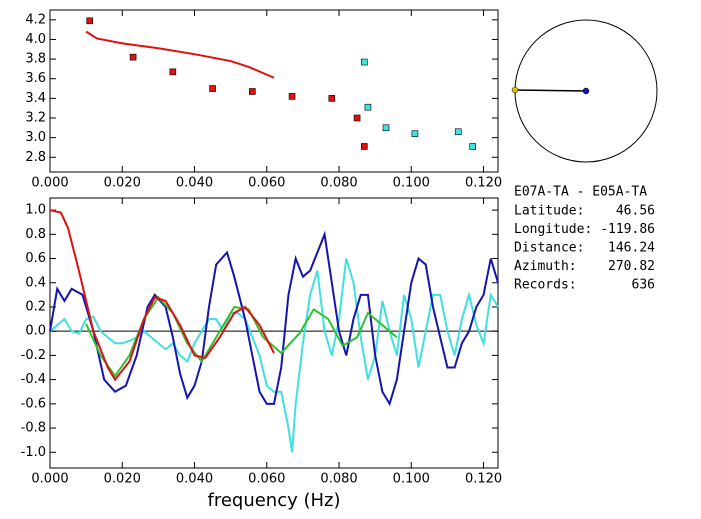 Image resolution: width=701 pixels, height=519 pixels. Describe the element at coordinates (35, 258) in the screenshot. I see `y-tick-label: 0.6` at that location.